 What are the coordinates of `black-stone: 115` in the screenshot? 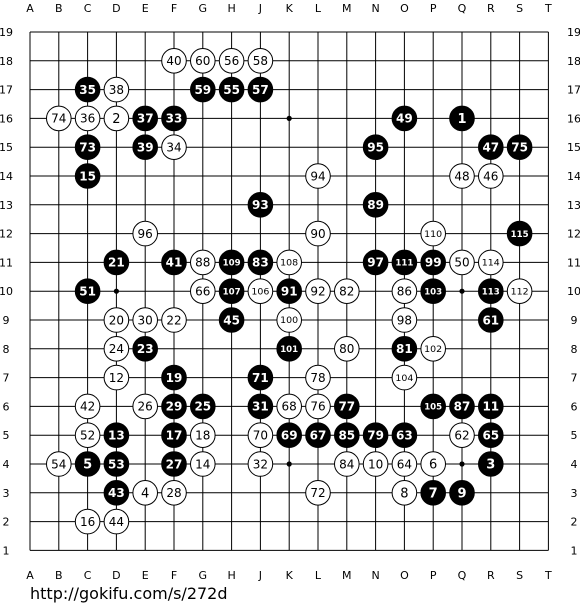 It's located at (519, 233).